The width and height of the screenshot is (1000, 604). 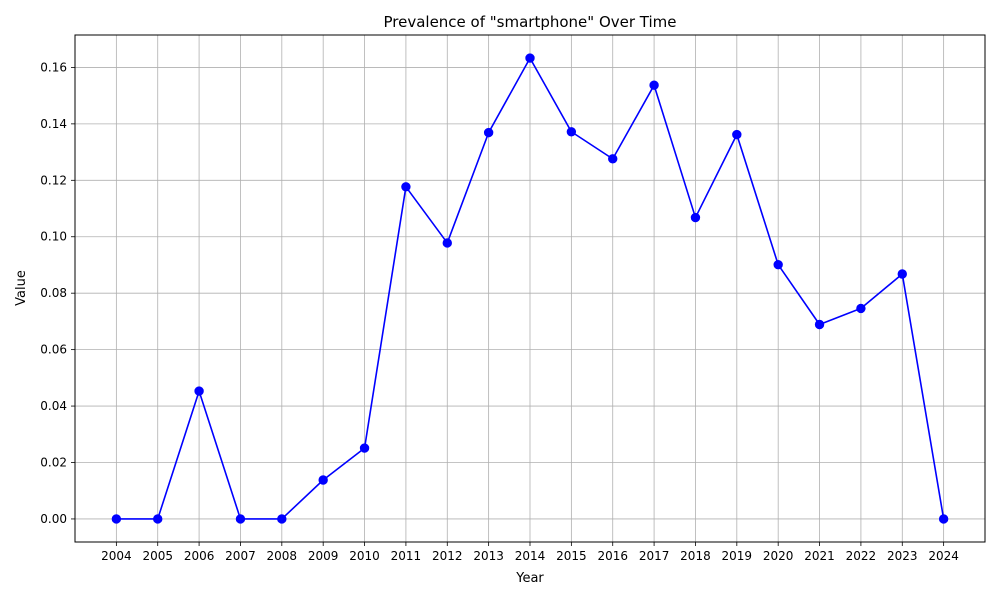 I want to click on y-axis-label: Value, so click(x=21, y=288).